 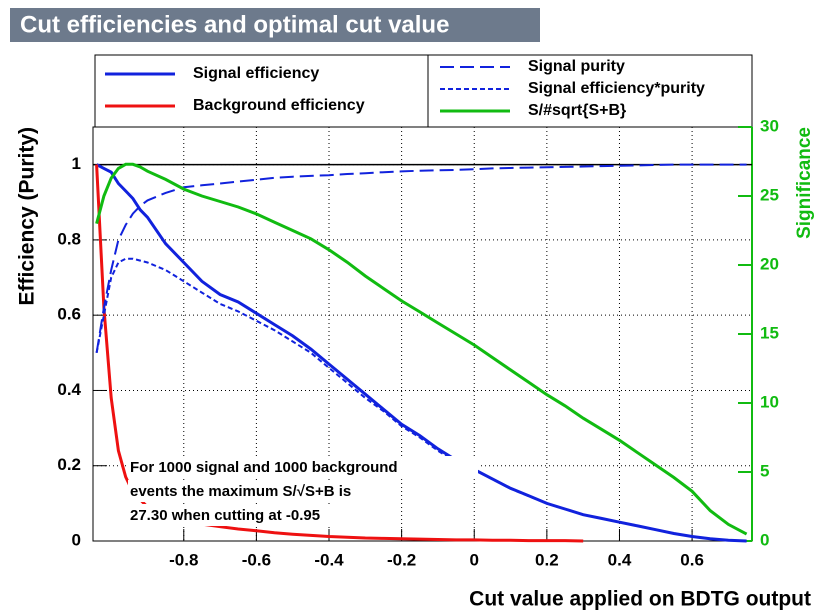 I want to click on x-tick-label: 0, so click(x=474, y=559).